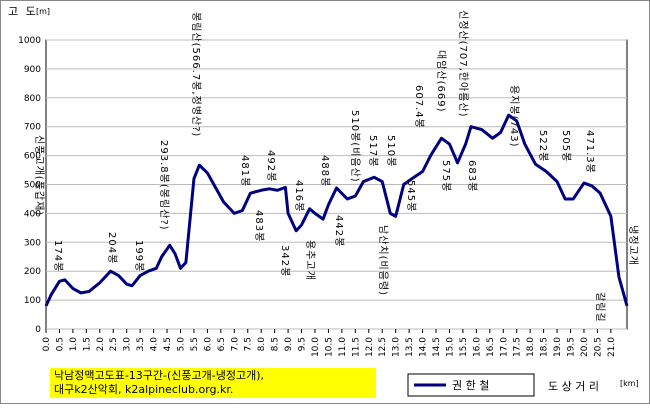 This screenshot has height=408, width=650. Describe the element at coordinates (159, 375) in the screenshot. I see `note-line: 낙남정맥고도표-13구간-(신풍고개-냉정고개),` at that location.